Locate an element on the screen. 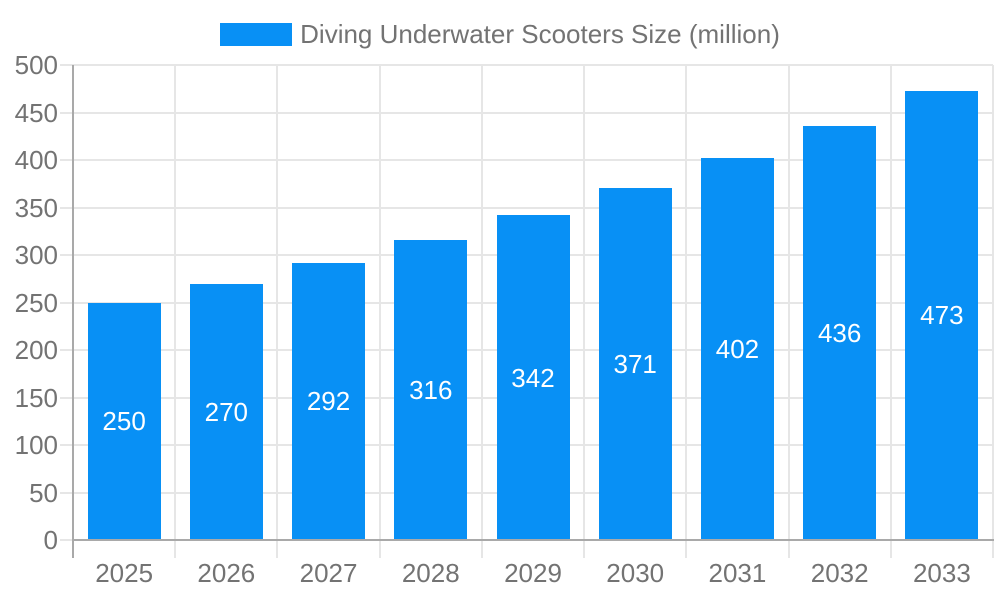  x-tick-label: 2027 is located at coordinates (328, 573).